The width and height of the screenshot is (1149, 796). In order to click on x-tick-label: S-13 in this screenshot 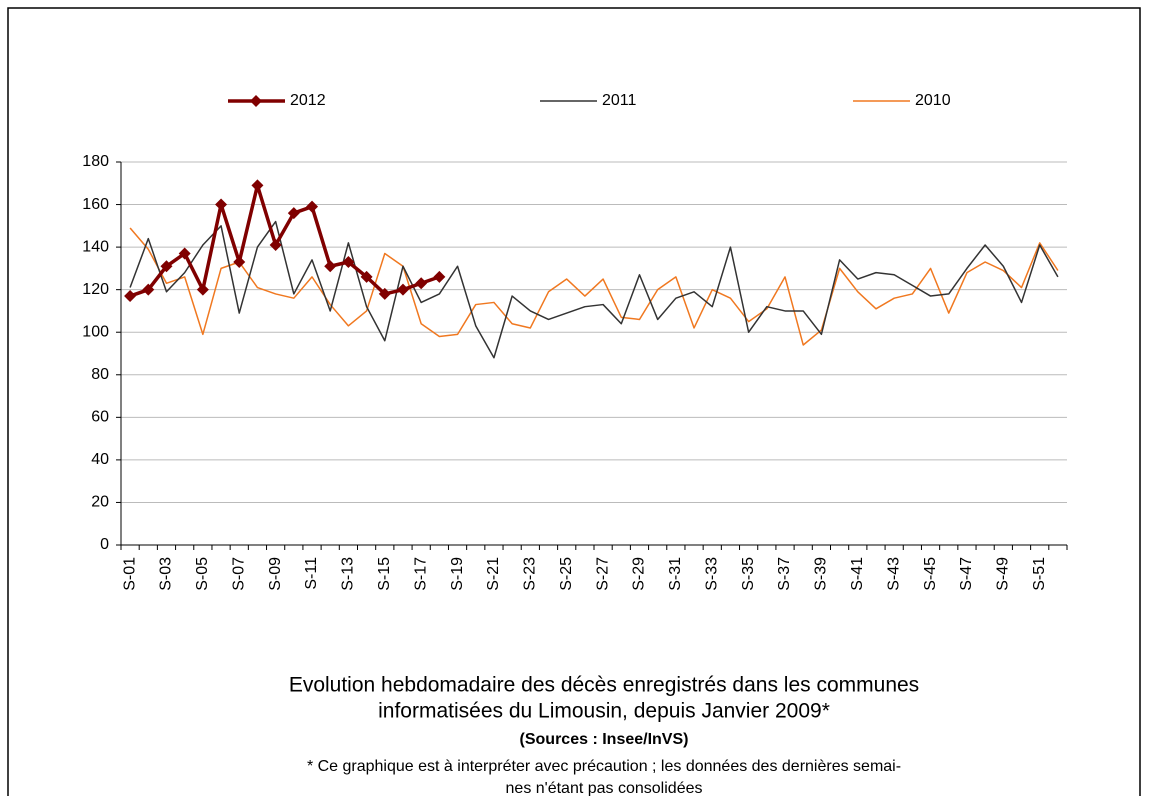, I will do `click(348, 574)`.